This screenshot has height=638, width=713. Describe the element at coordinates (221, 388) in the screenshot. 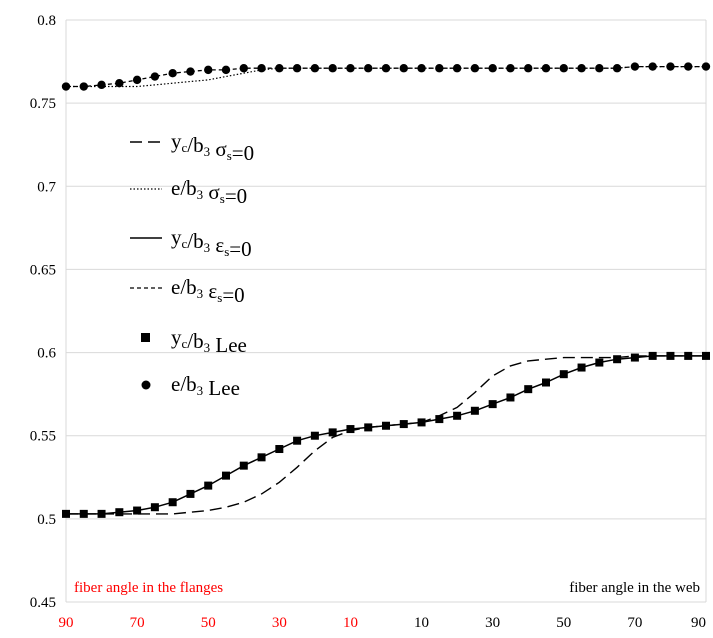

I see `legend-label-part: Lee` at that location.